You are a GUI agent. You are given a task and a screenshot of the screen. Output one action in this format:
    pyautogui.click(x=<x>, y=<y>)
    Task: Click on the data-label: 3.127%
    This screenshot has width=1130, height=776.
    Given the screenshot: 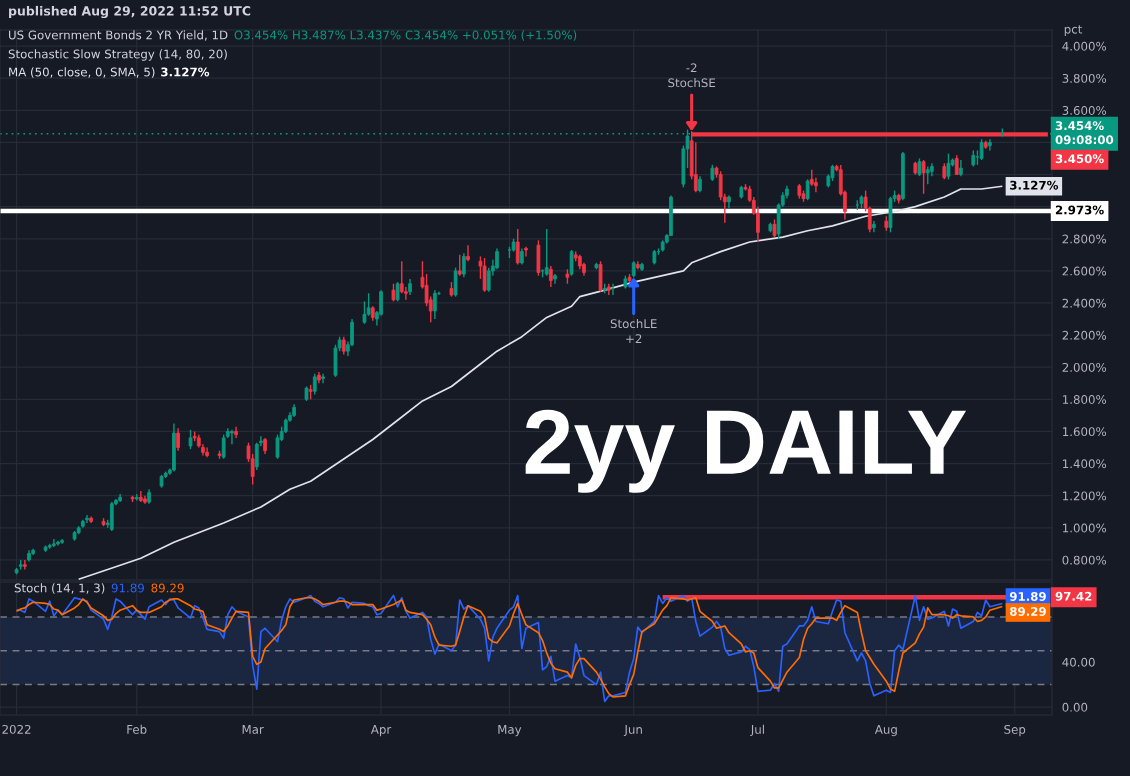 What is the action you would take?
    pyautogui.click(x=1034, y=185)
    